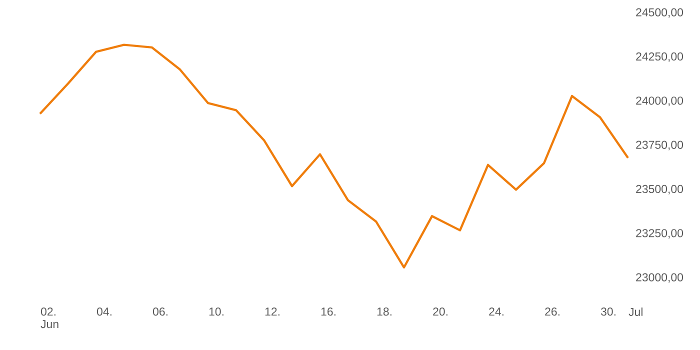 This screenshot has height=350, width=700. What do you see at coordinates (440, 312) in the screenshot?
I see `x-tick-label: 20.` at bounding box center [440, 312].